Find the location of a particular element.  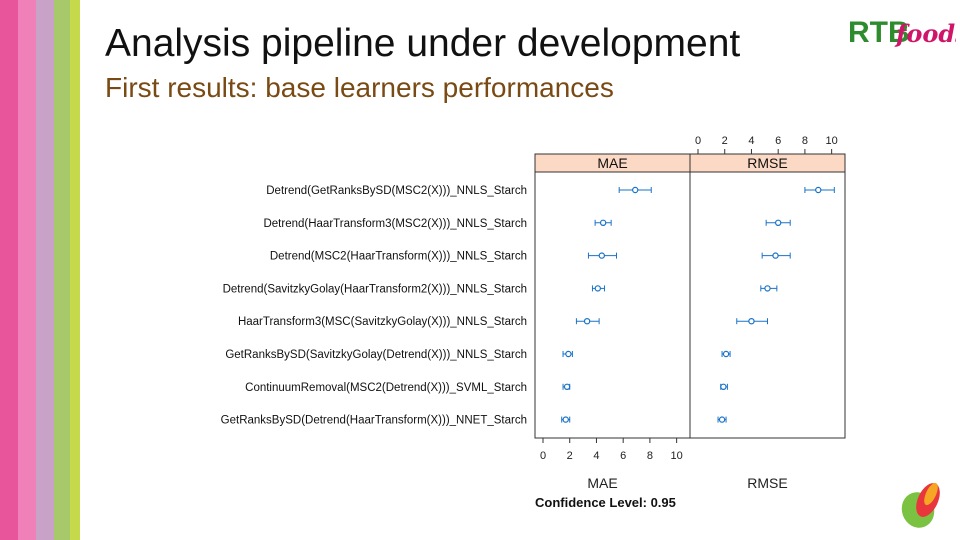

logo-text-right: foods is located at coordinates (925, 33).